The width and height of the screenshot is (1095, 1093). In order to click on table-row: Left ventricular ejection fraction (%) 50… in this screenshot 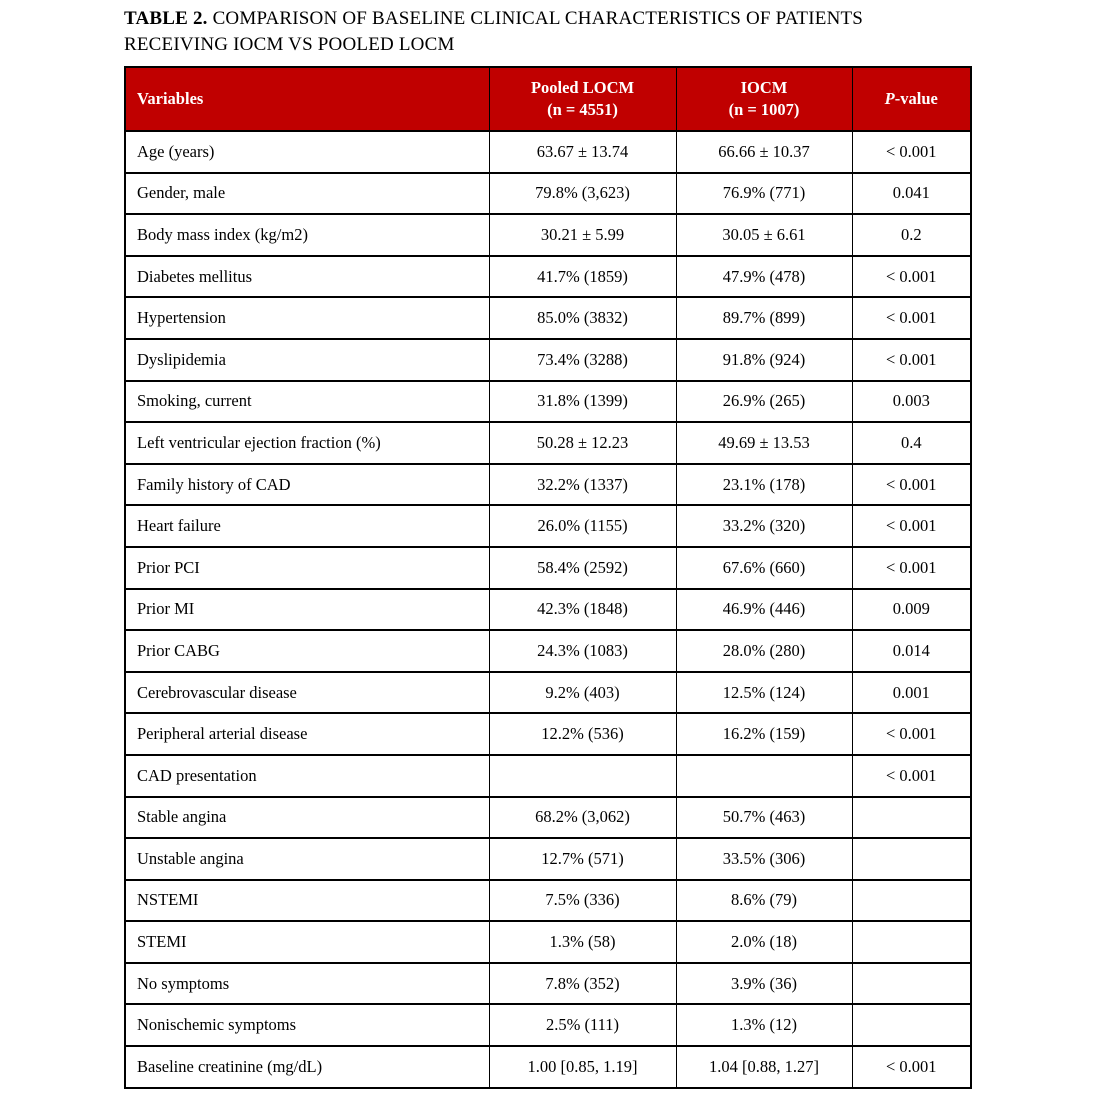, I will do `click(548, 443)`.